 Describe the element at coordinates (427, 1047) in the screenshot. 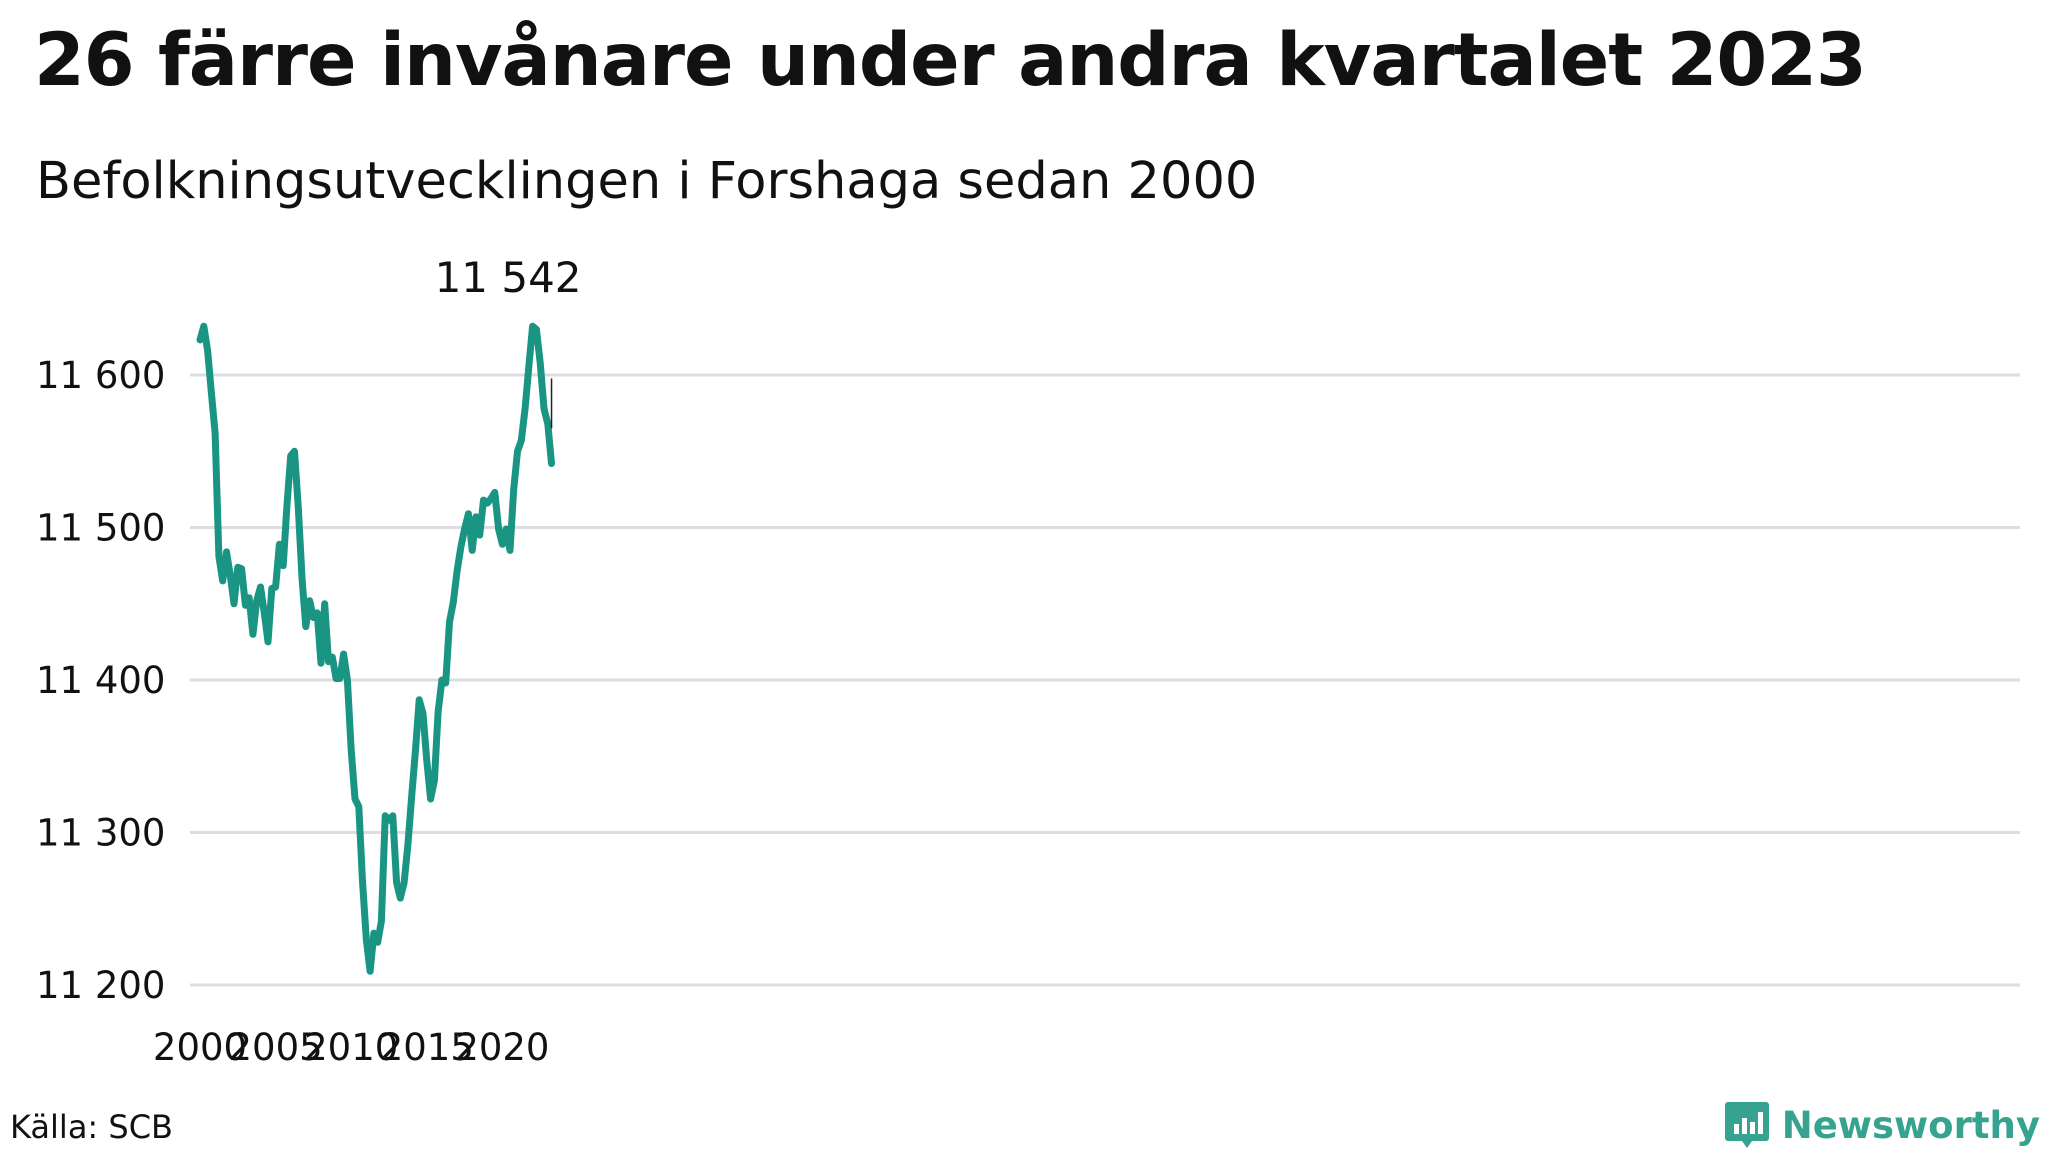

I see `x-tick-label: 2015` at that location.